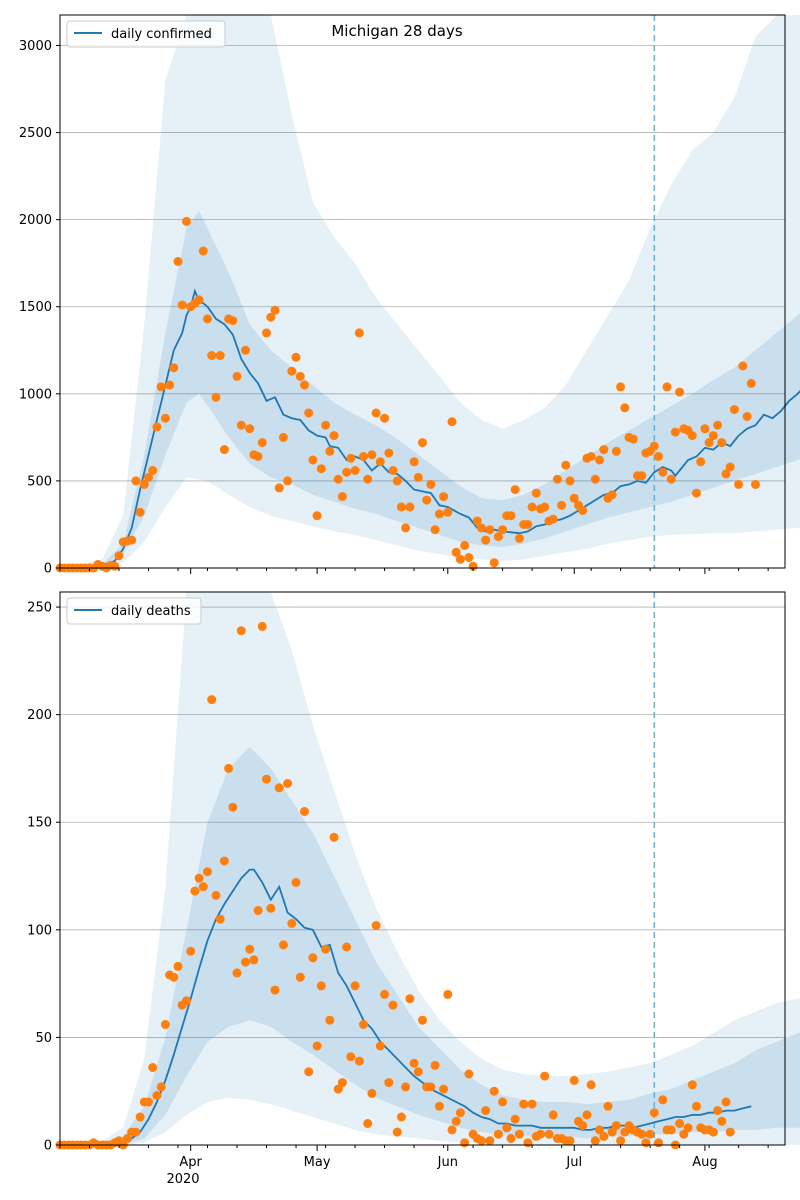  I want to click on deaths-y-ticks: 0 50 100 150 200 250, so click(43, 877).